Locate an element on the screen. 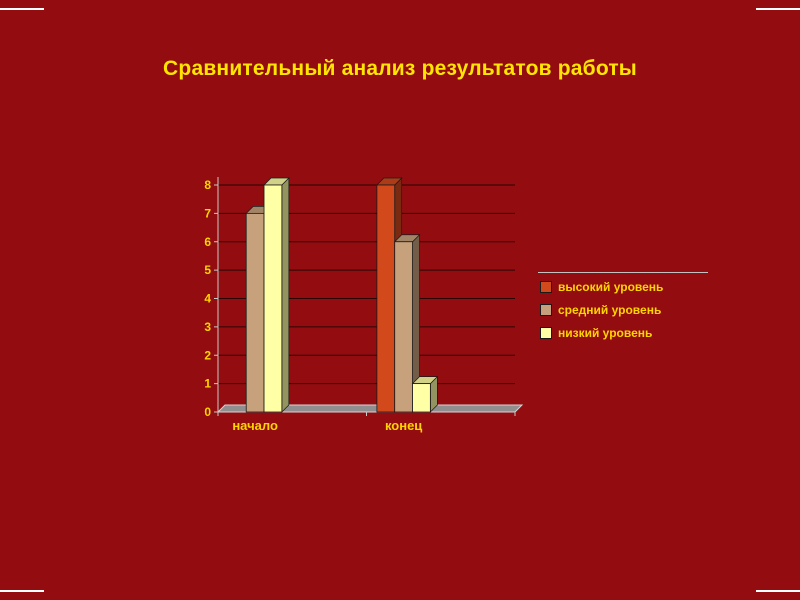  legend-label-low: низкий уровень is located at coordinates (605, 333).